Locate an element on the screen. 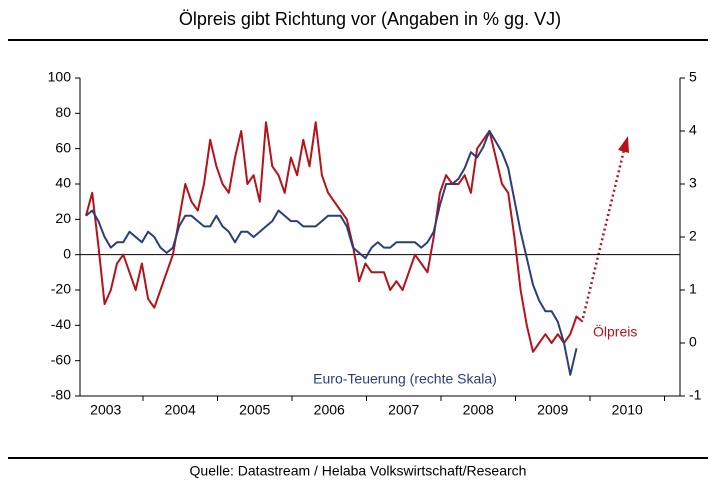 This screenshot has height=484, width=716. y-tick-label: -80 is located at coordinates (61, 395).